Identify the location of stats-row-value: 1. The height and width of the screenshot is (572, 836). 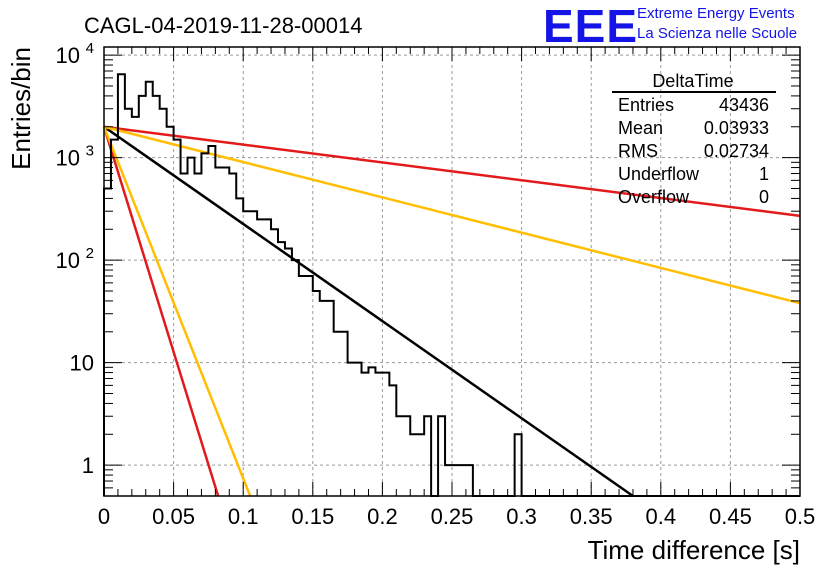
(764, 174).